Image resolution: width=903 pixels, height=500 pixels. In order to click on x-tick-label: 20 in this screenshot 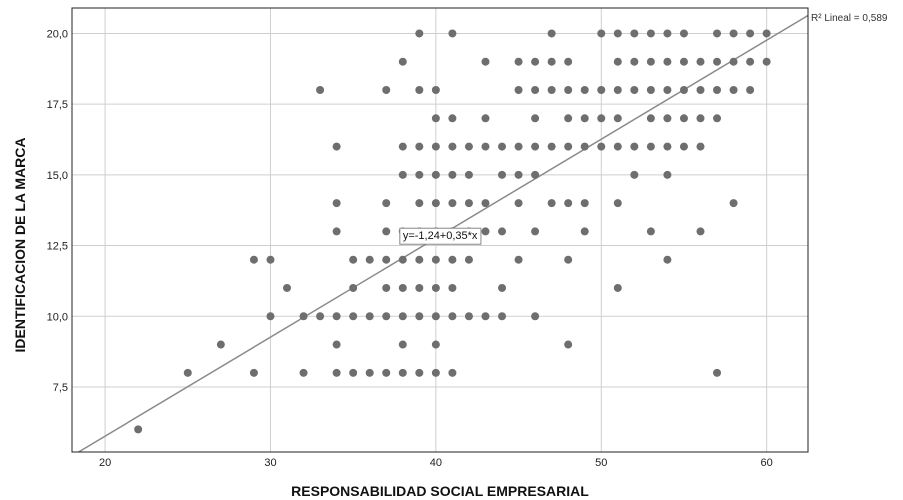, I will do `click(105, 463)`.